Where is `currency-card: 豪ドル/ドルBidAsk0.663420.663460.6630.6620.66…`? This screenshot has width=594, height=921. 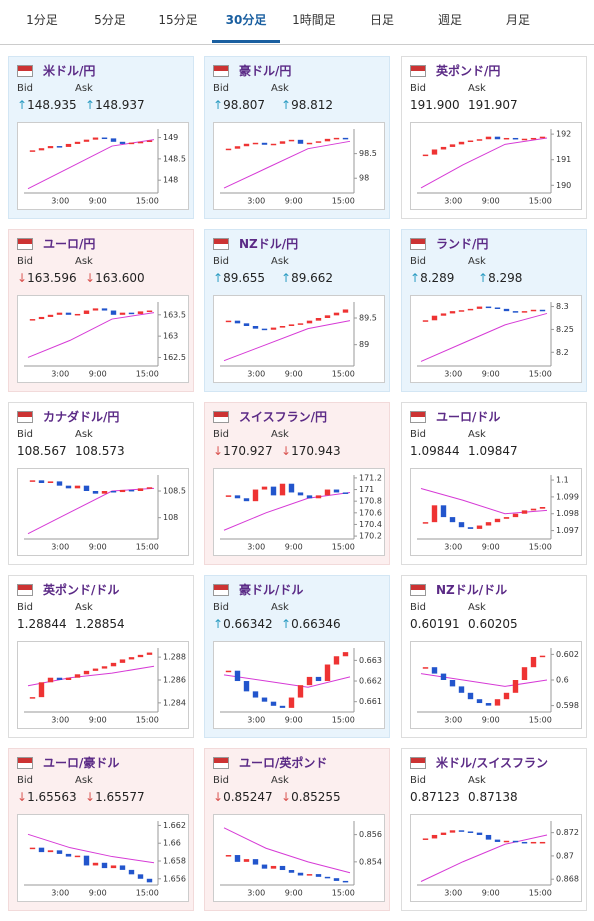
currency-card: 豪ドル/ドルBidAsk0.663420.663460.6630.6620.66… is located at coordinates (297, 656).